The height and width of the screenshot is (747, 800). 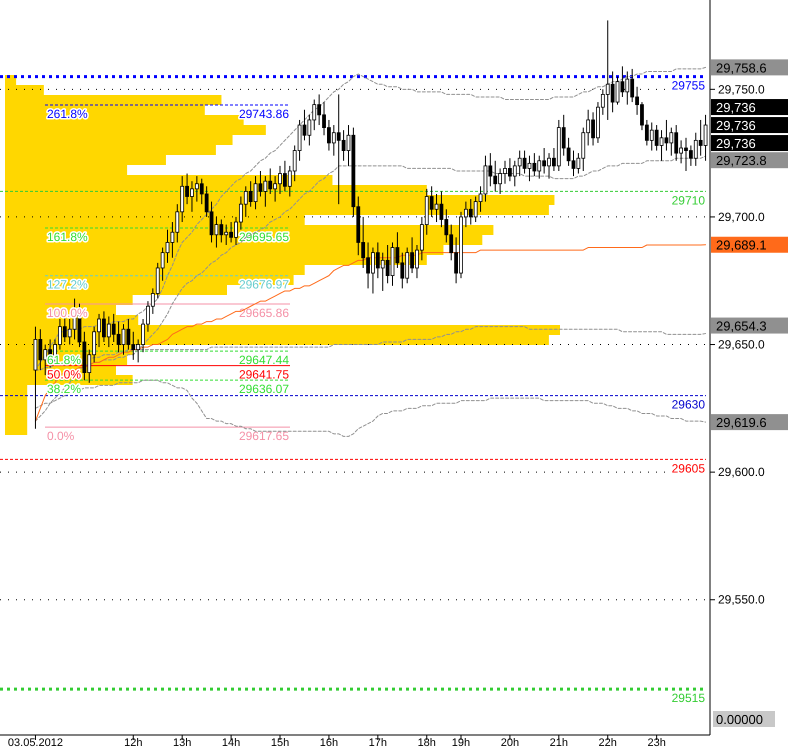 I want to click on x-tick-label: 15h, so click(x=280, y=742).